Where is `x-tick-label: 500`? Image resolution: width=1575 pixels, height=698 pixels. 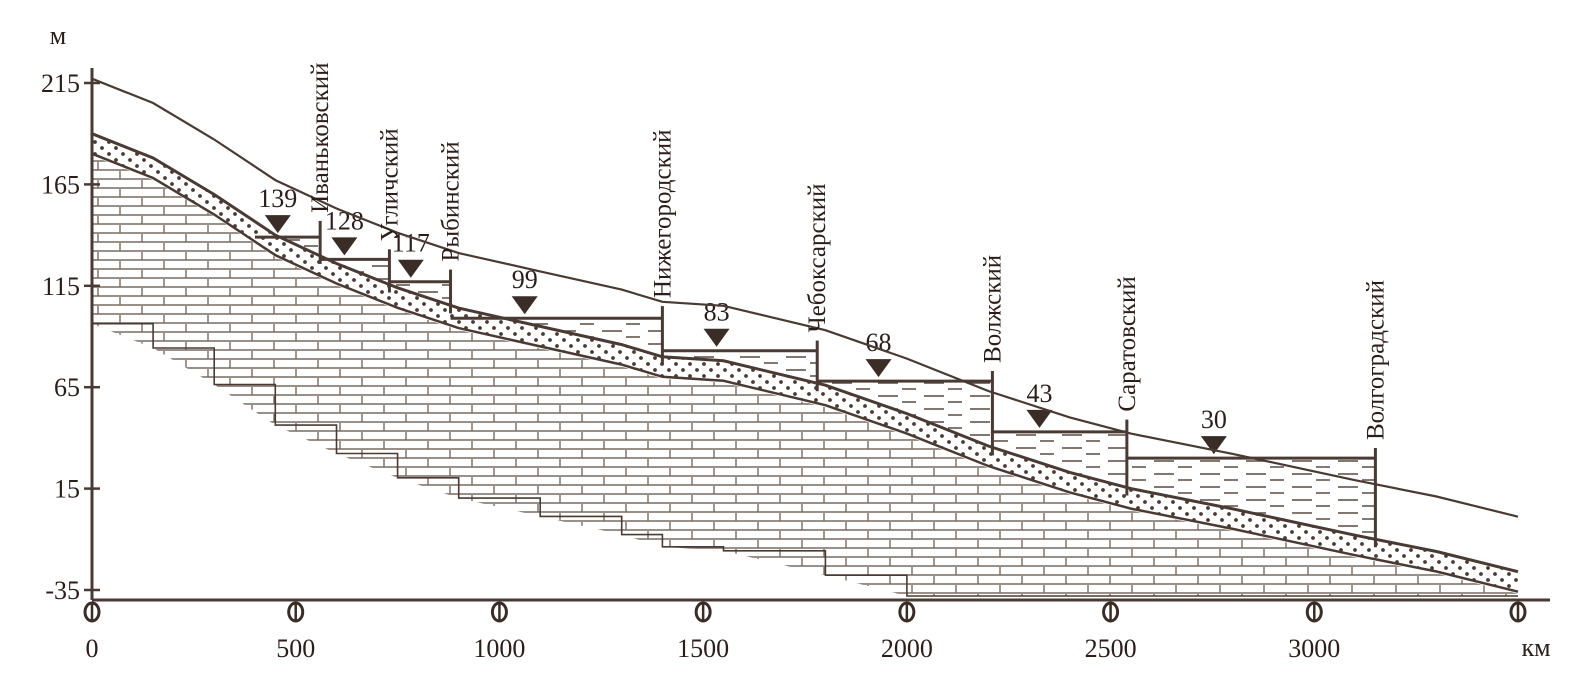
x-tick-label: 500 is located at coordinates (295, 648).